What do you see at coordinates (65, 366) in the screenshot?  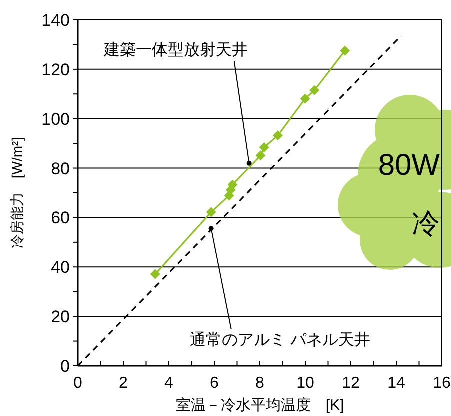 I see `y-tick-label: 0` at bounding box center [65, 366].